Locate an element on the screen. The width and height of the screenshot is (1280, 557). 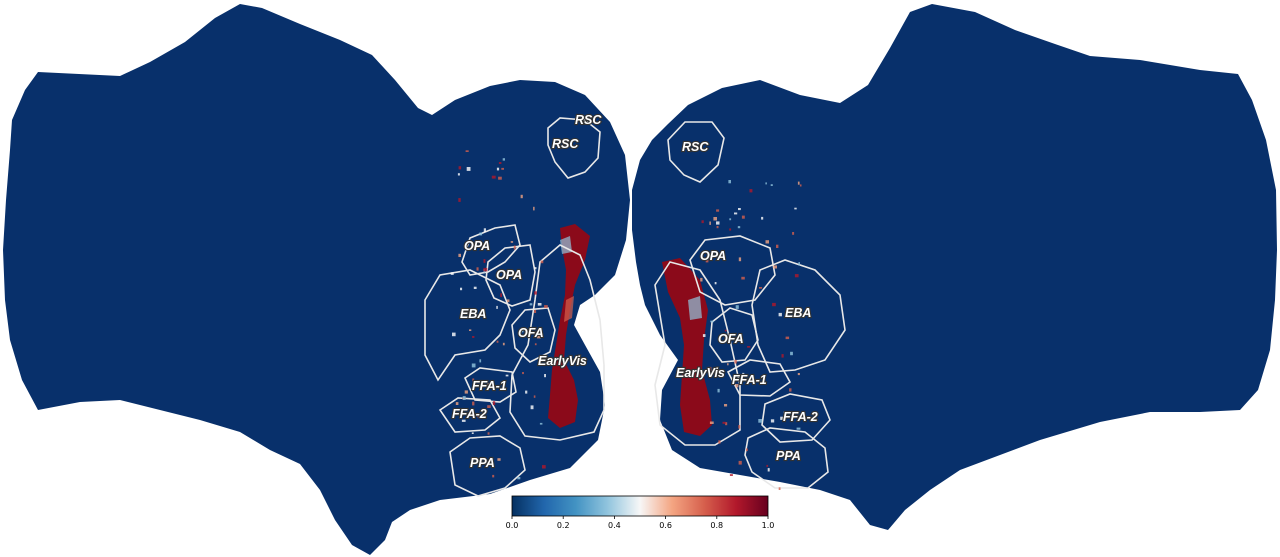
right-roi-label-rsc: RSC is located at coordinates (695, 147).